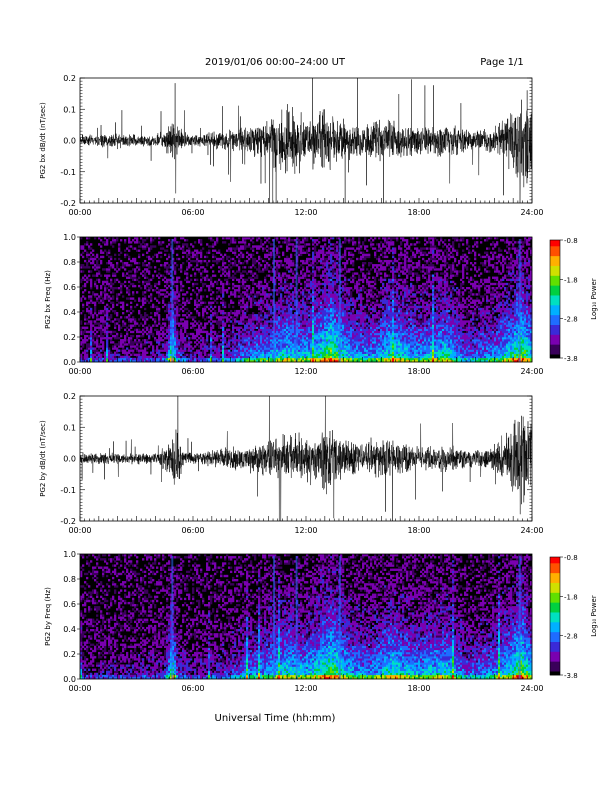 The height and width of the screenshot is (792, 612). Describe the element at coordinates (305, 212) in the screenshot. I see `x-tick-label: 12:00` at that location.